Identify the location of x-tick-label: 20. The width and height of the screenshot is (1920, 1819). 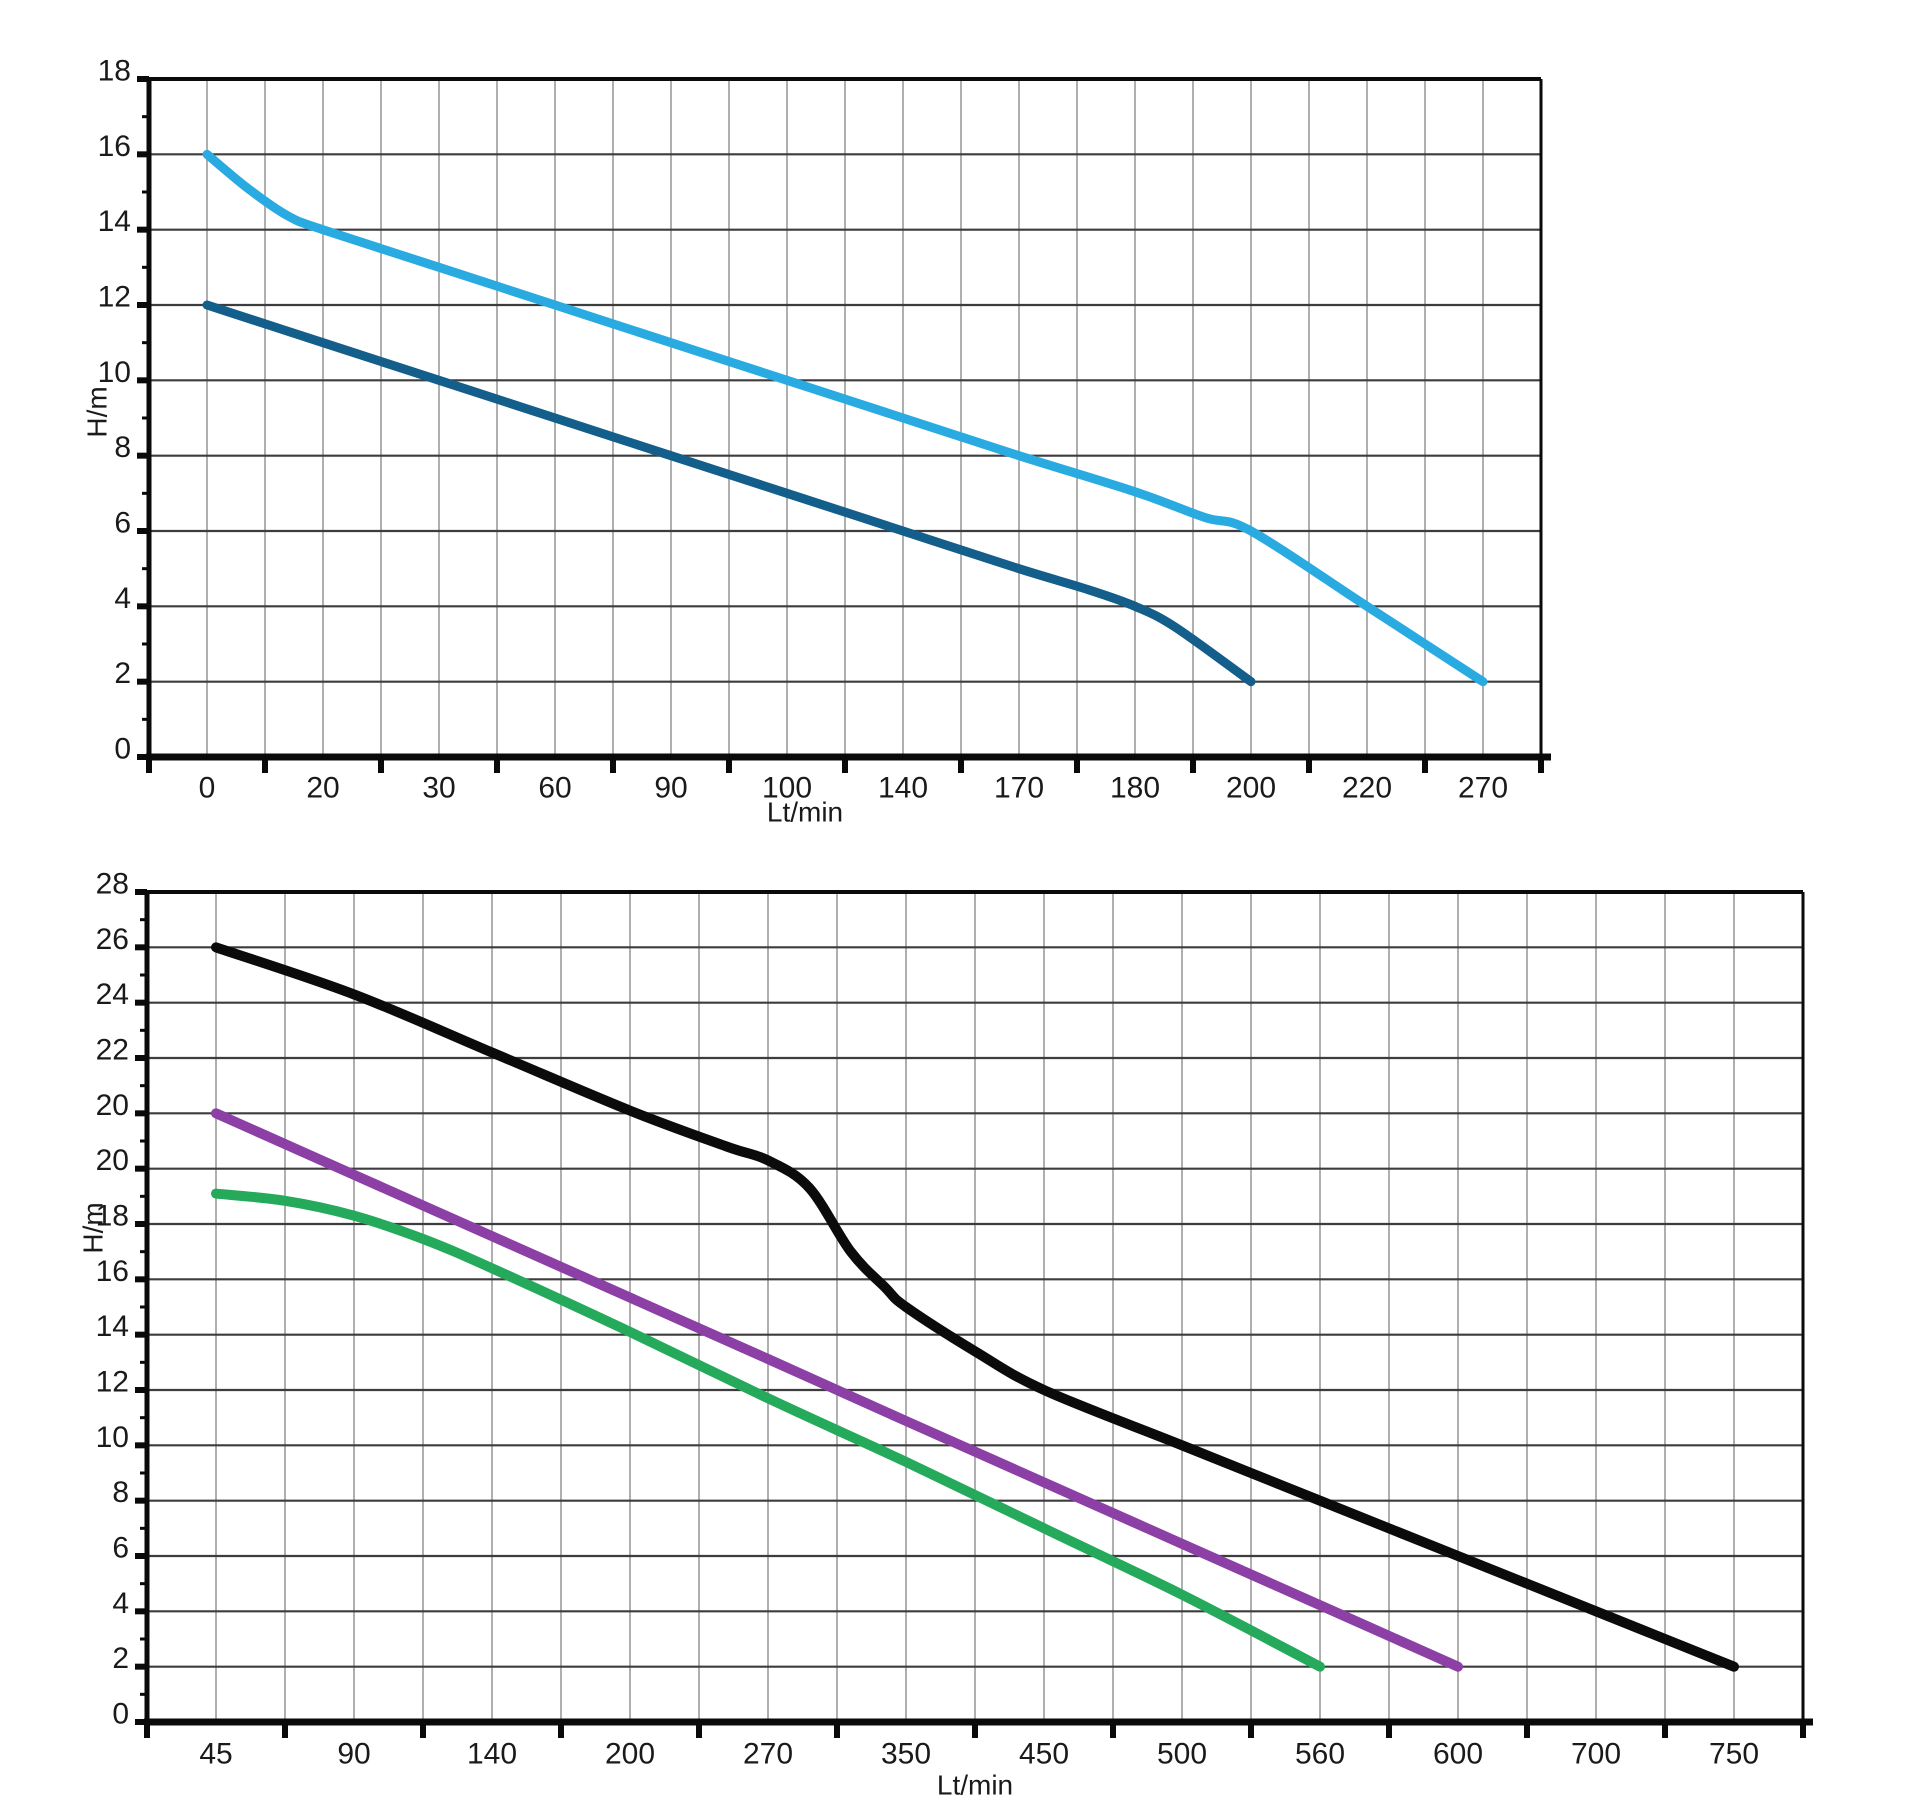
(322, 788).